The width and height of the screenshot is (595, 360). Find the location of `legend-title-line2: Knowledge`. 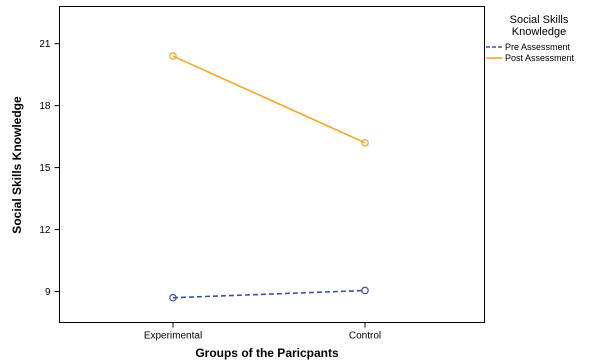

legend-title-line2: Knowledge is located at coordinates (539, 32).